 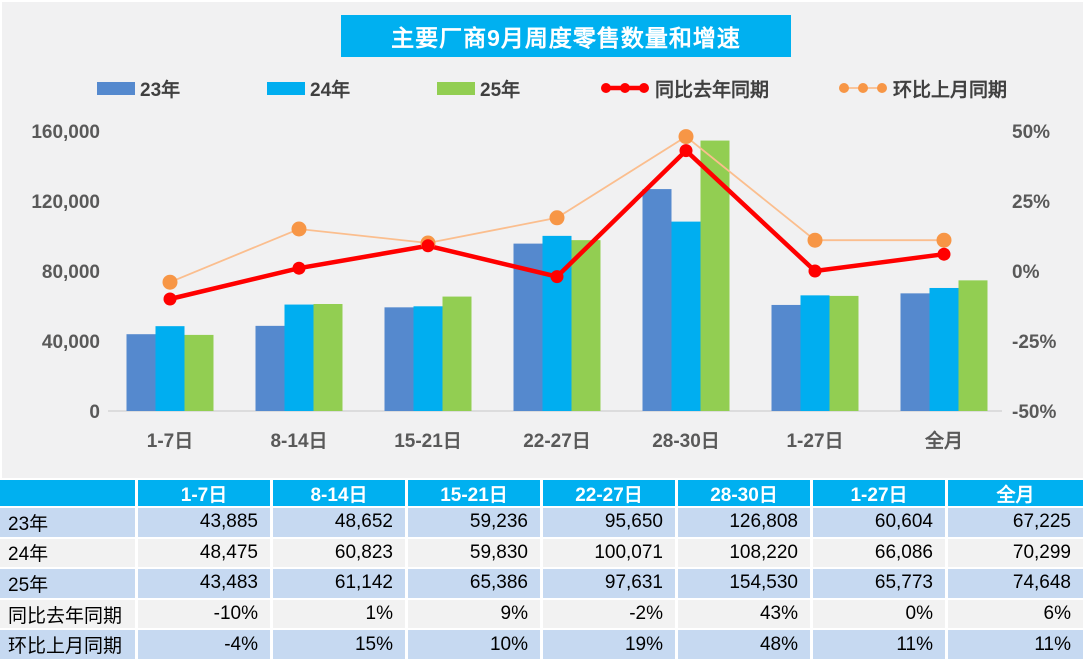 I want to click on table-cell: 67,225, so click(x=1015, y=522).